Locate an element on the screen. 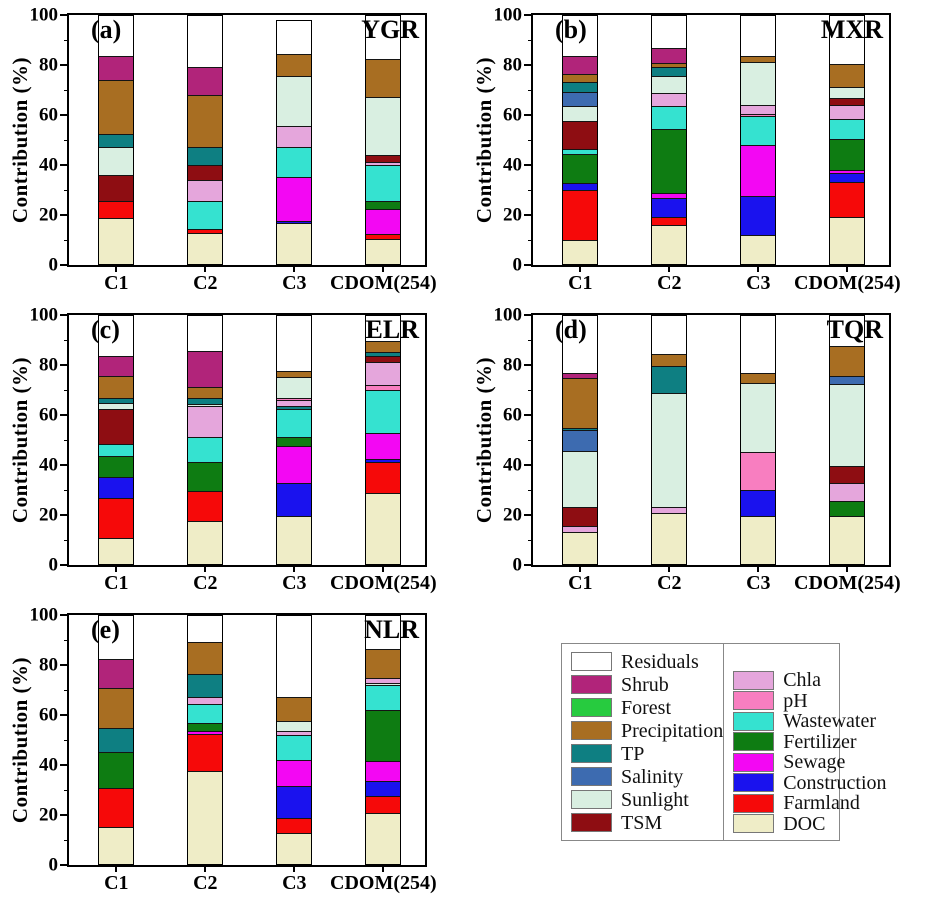 The width and height of the screenshot is (928, 911). bar-c3 is located at coordinates (758, 140).